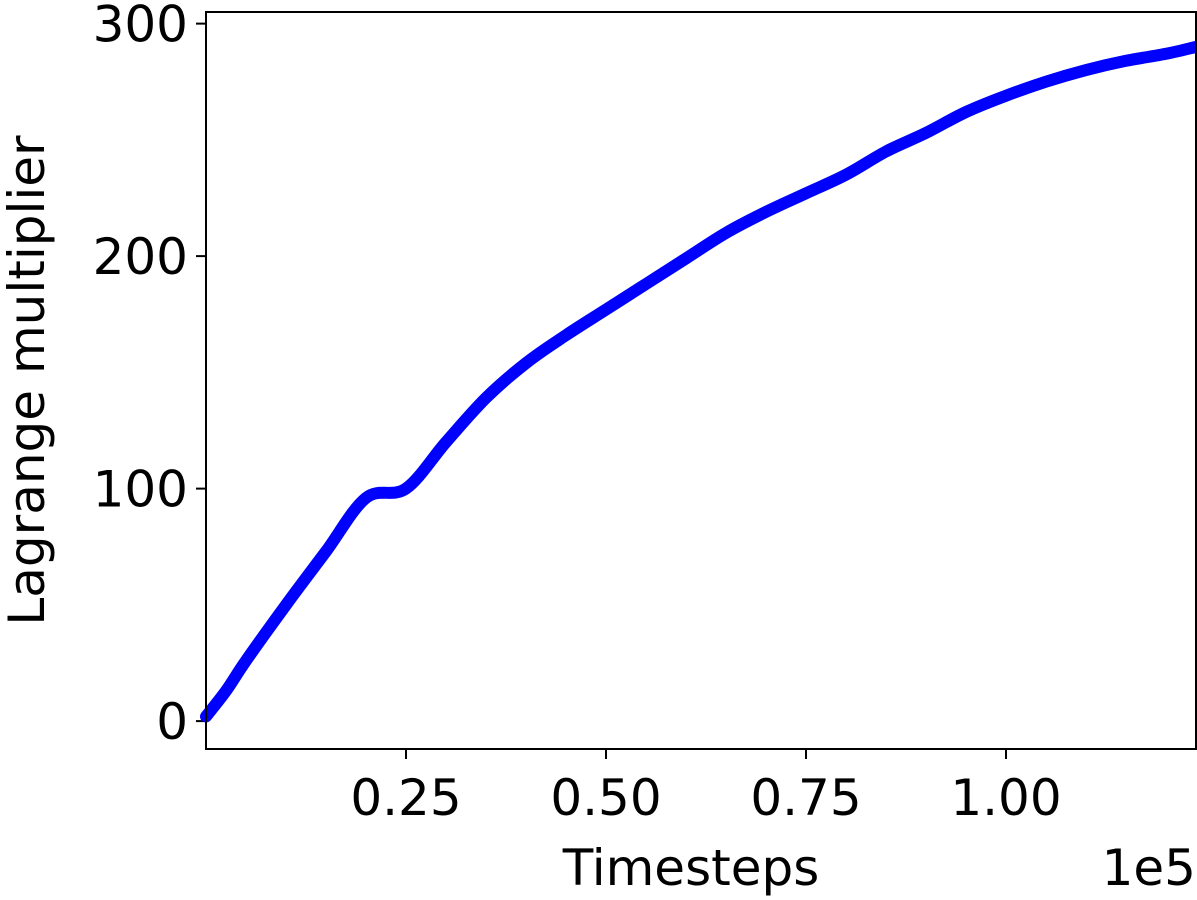  What do you see at coordinates (706, 788) in the screenshot?
I see `x-axis-ticks: 0.25 0.50 0.75 1.00` at bounding box center [706, 788].